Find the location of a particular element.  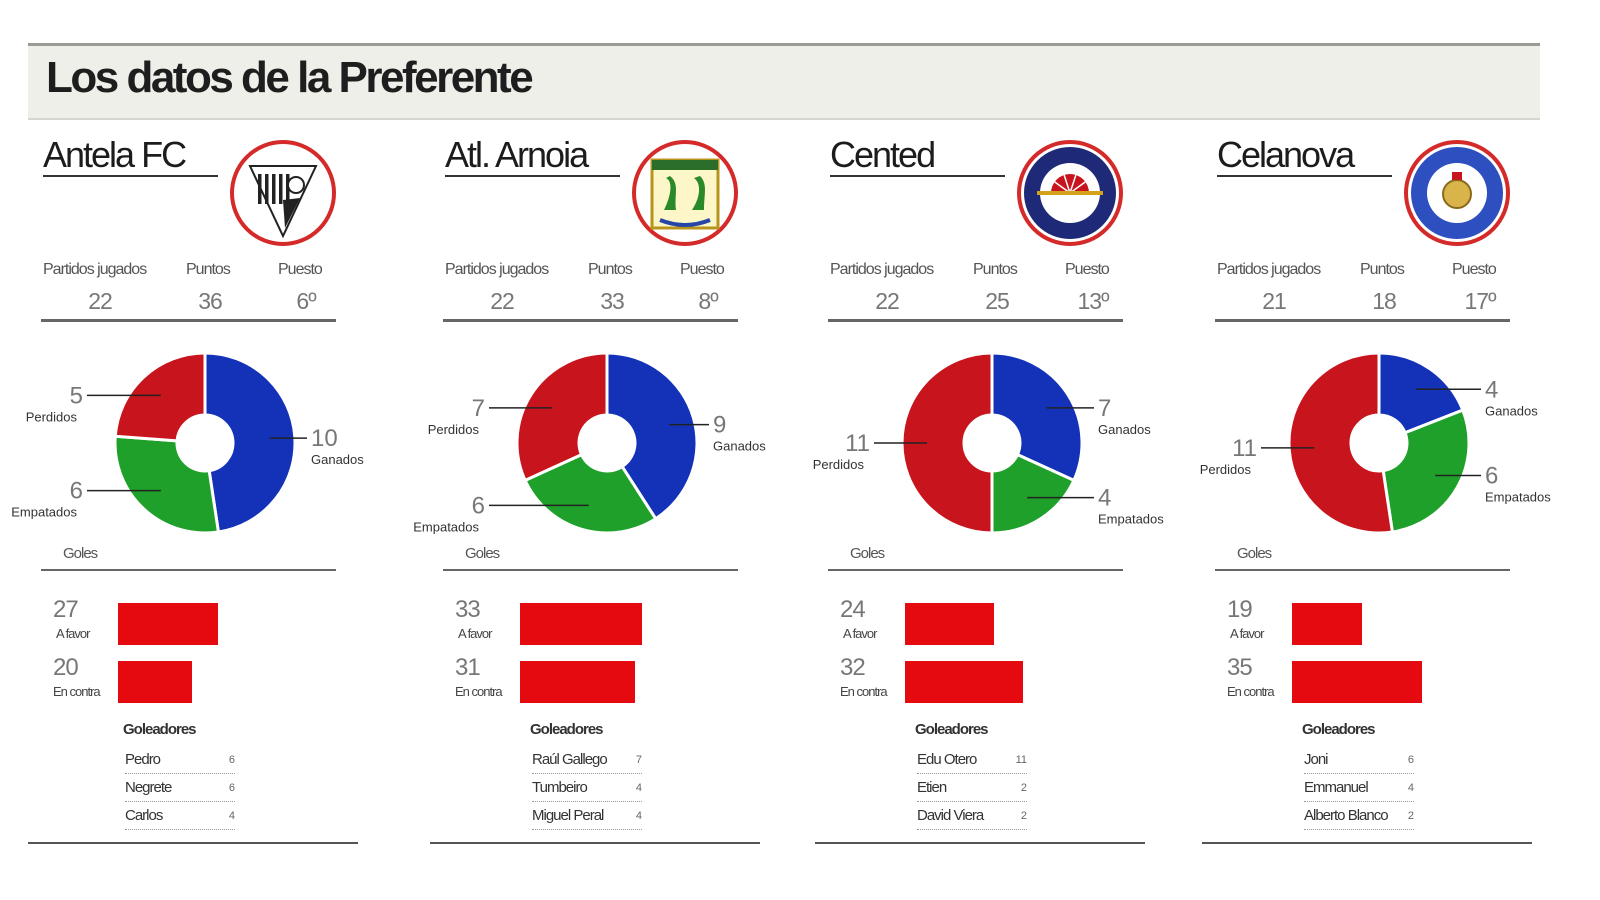

slice-value-perdidos: 5 is located at coordinates (76, 395).